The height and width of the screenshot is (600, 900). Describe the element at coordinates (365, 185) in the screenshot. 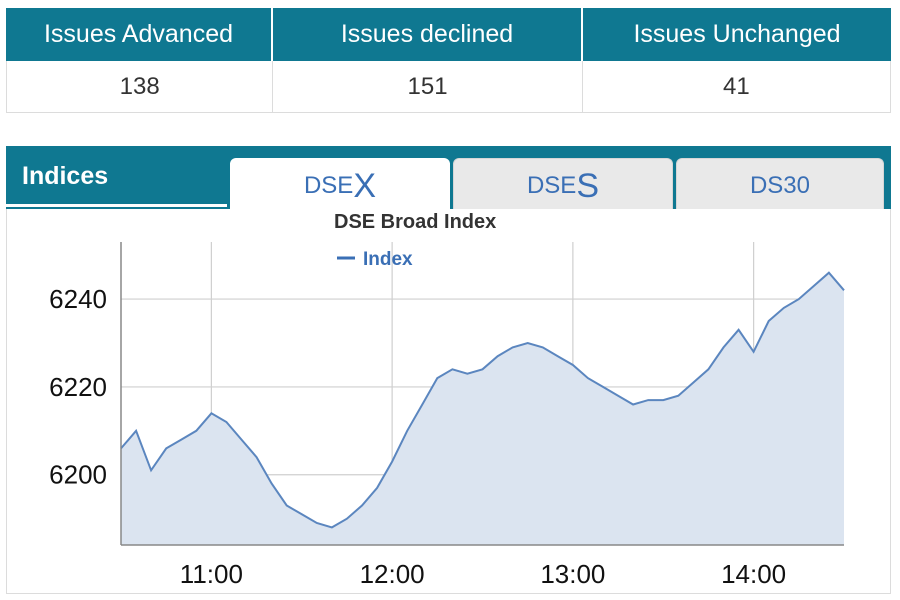

I see `tab-dsex-suffix: X` at that location.